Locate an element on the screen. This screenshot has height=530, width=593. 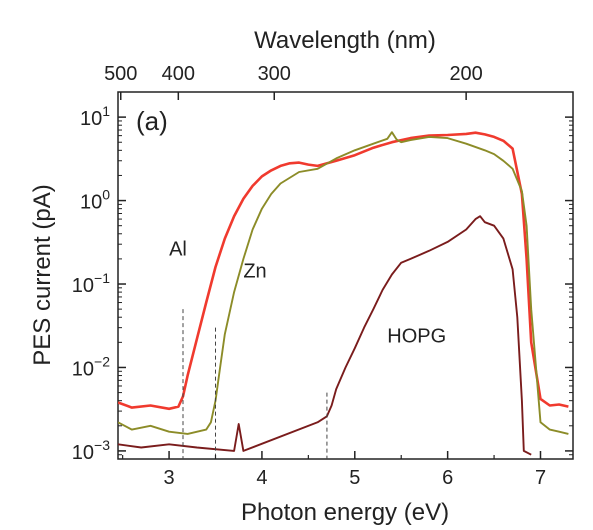
top-tick-label: 400 is located at coordinates (178, 74).